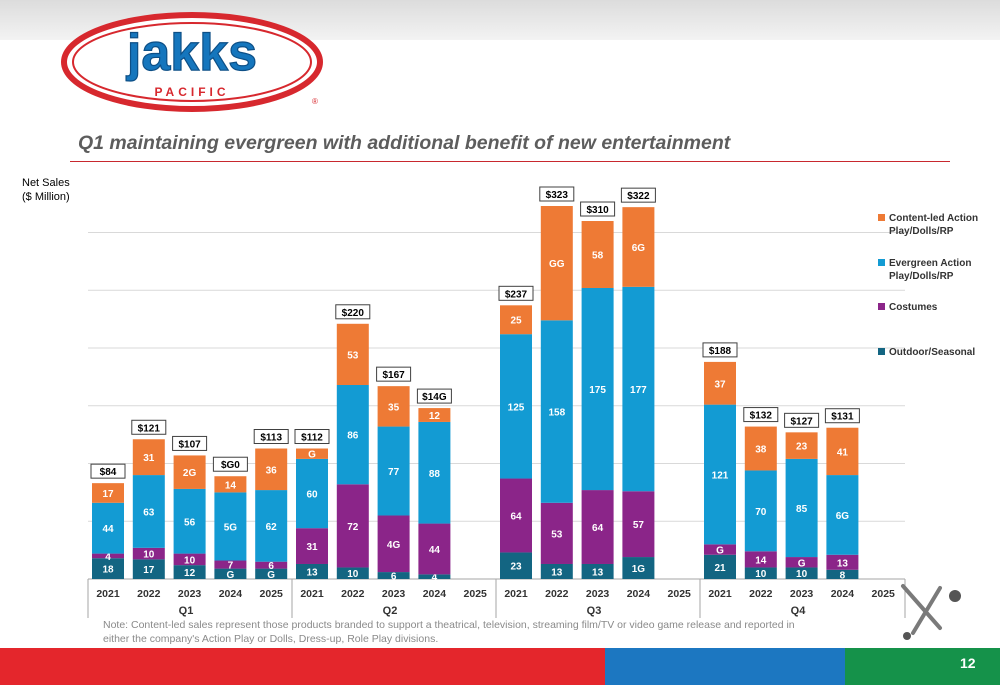 The image size is (1000, 685). I want to click on data-label: 17, so click(149, 570).